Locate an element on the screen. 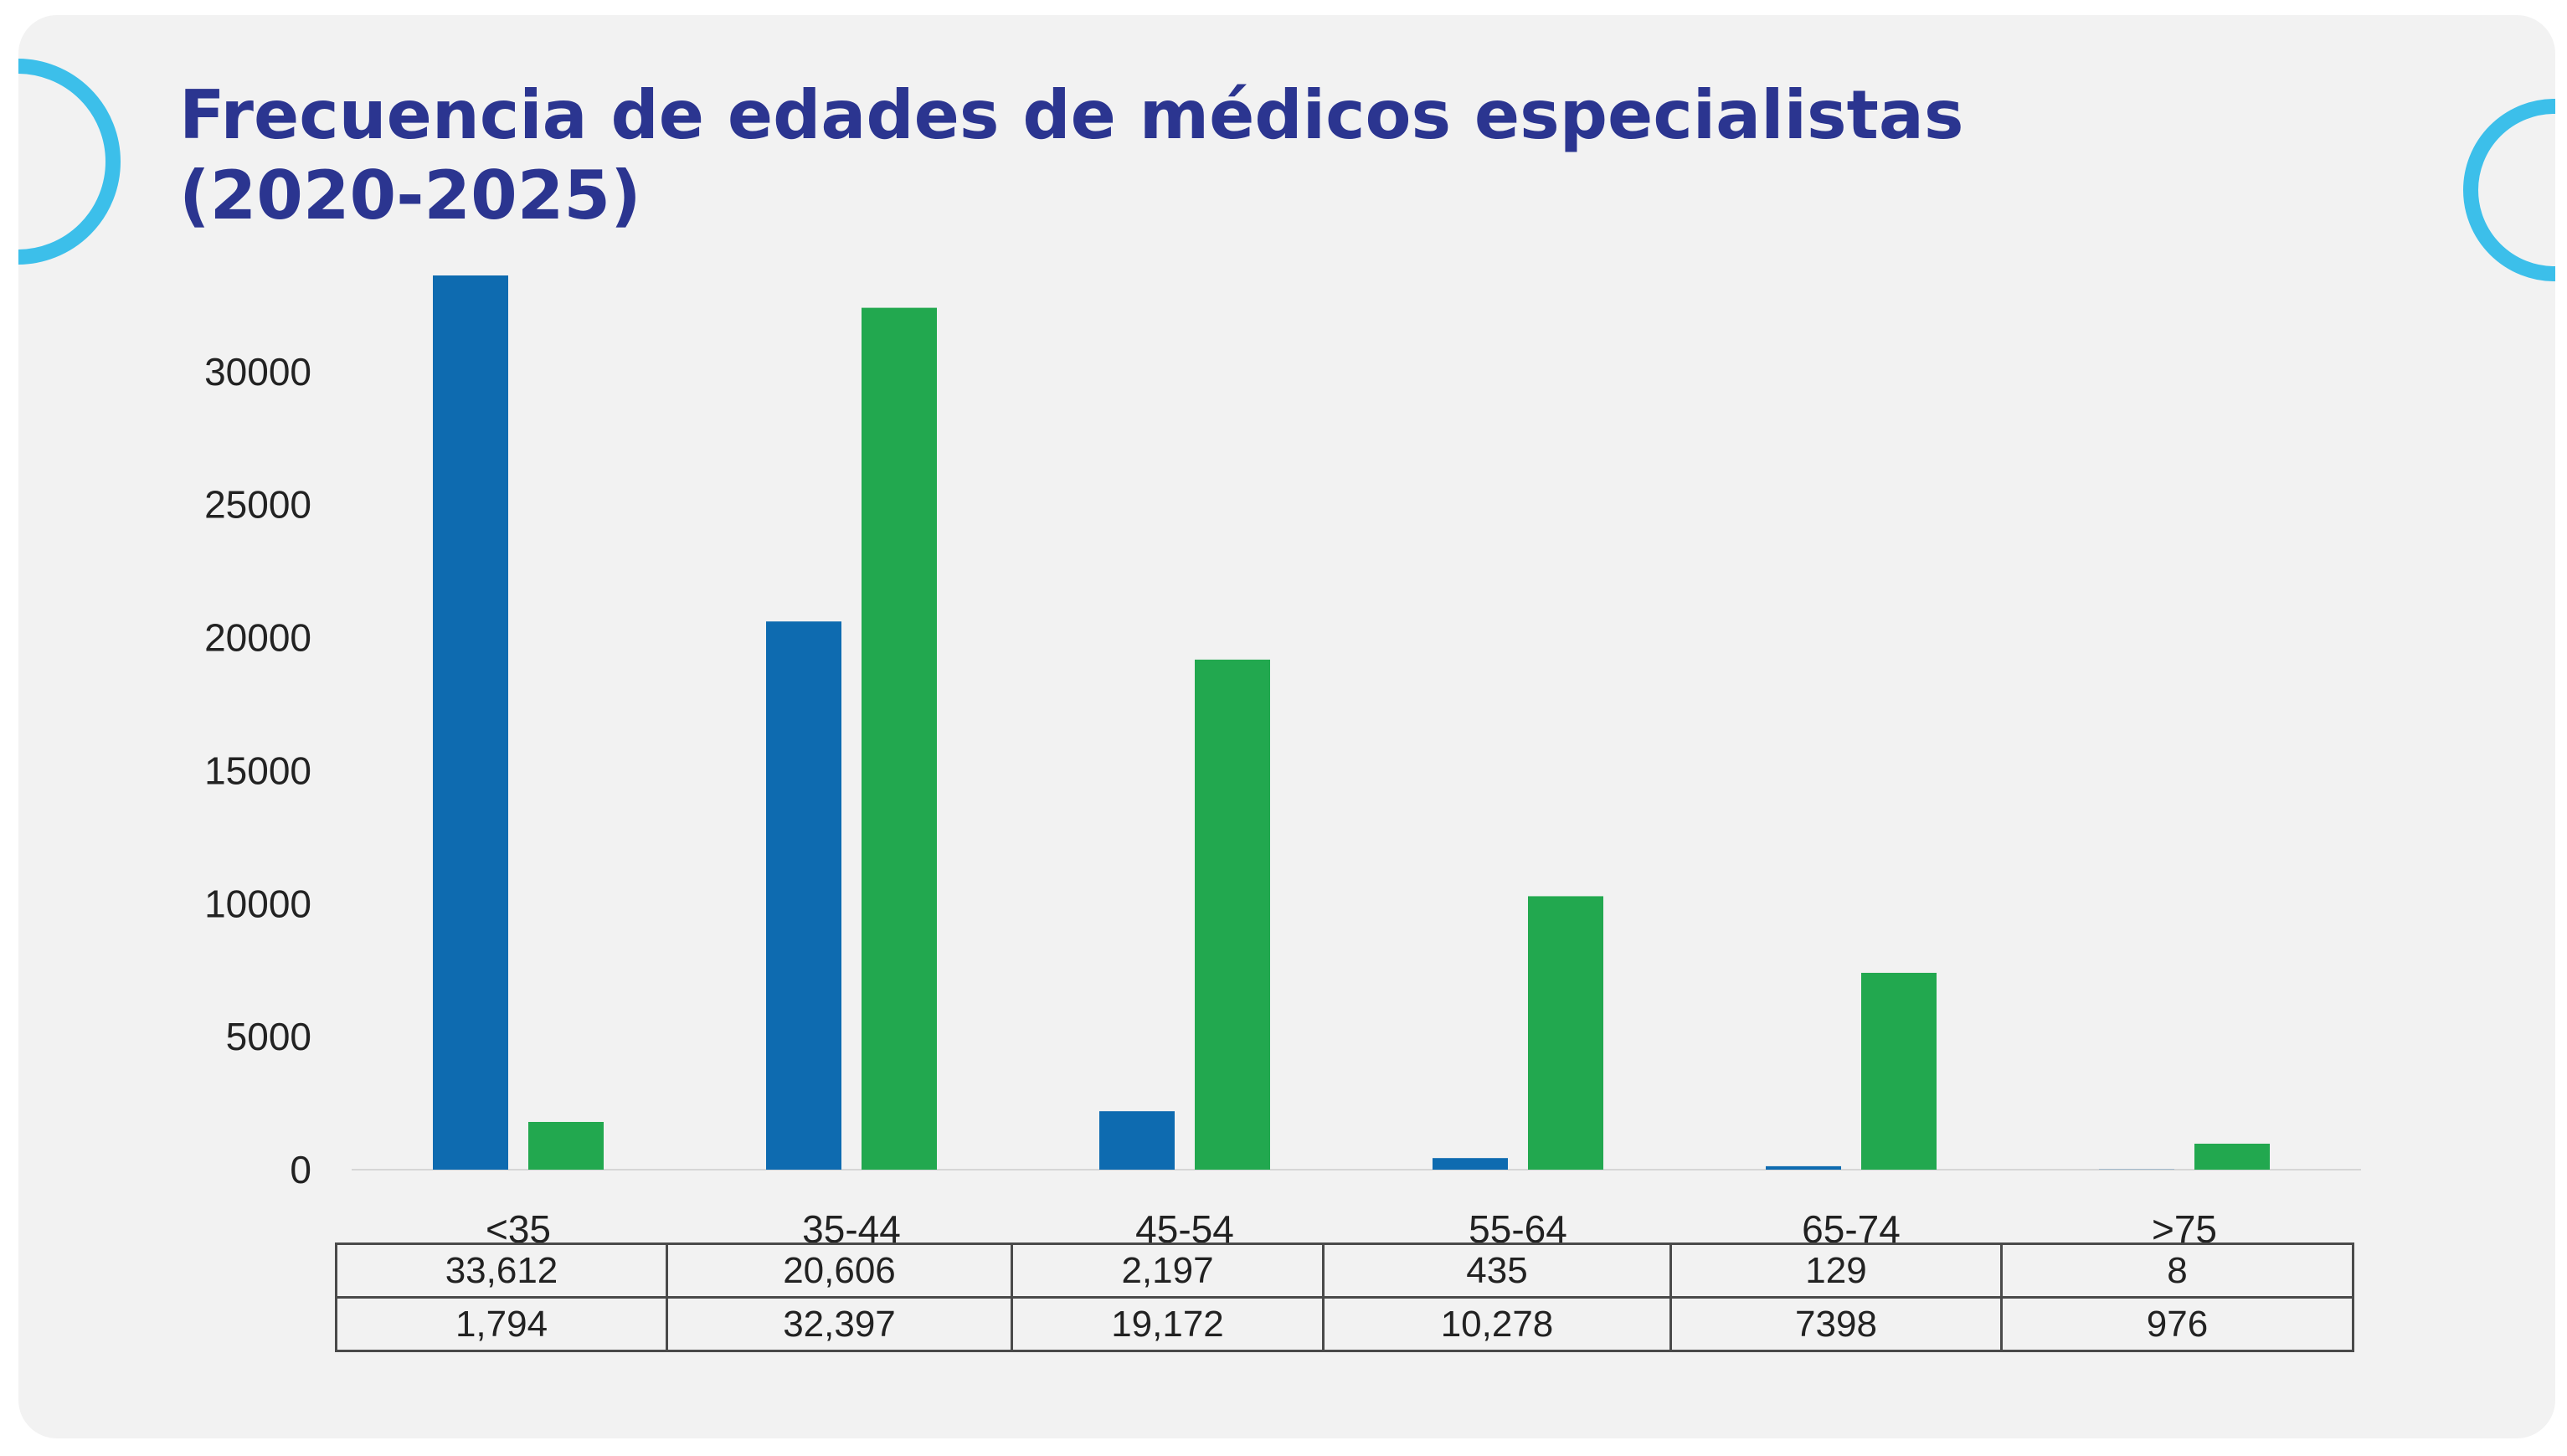  table-cell: 1,794 is located at coordinates (502, 1324).